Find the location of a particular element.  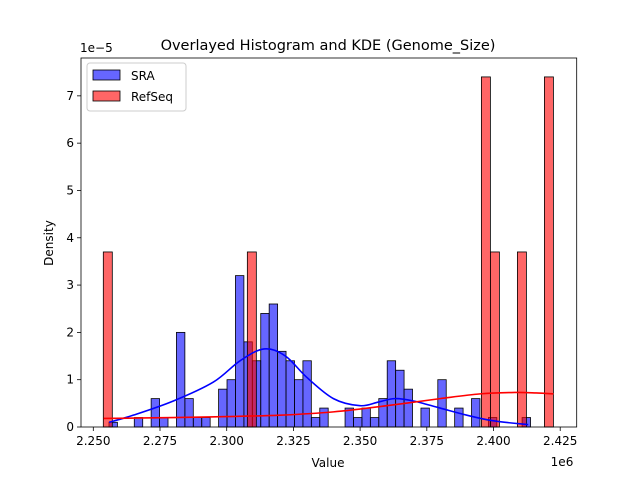

x-tick-label: 2.325 is located at coordinates (293, 441).